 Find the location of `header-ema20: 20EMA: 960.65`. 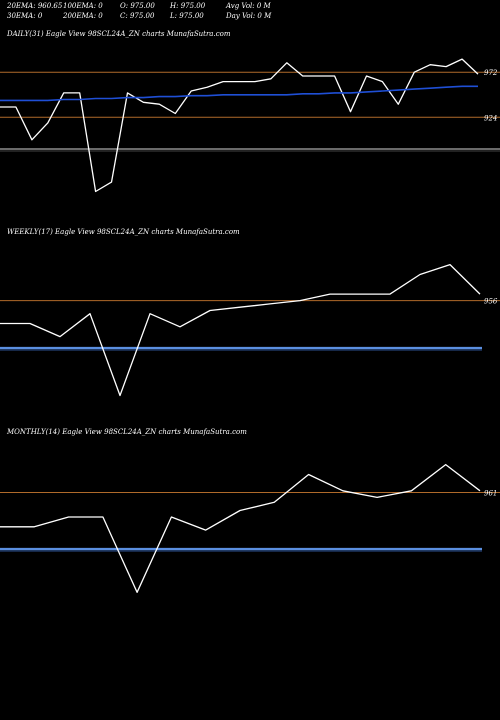

header-ema20: 20EMA: 960.65 is located at coordinates (35, 6).